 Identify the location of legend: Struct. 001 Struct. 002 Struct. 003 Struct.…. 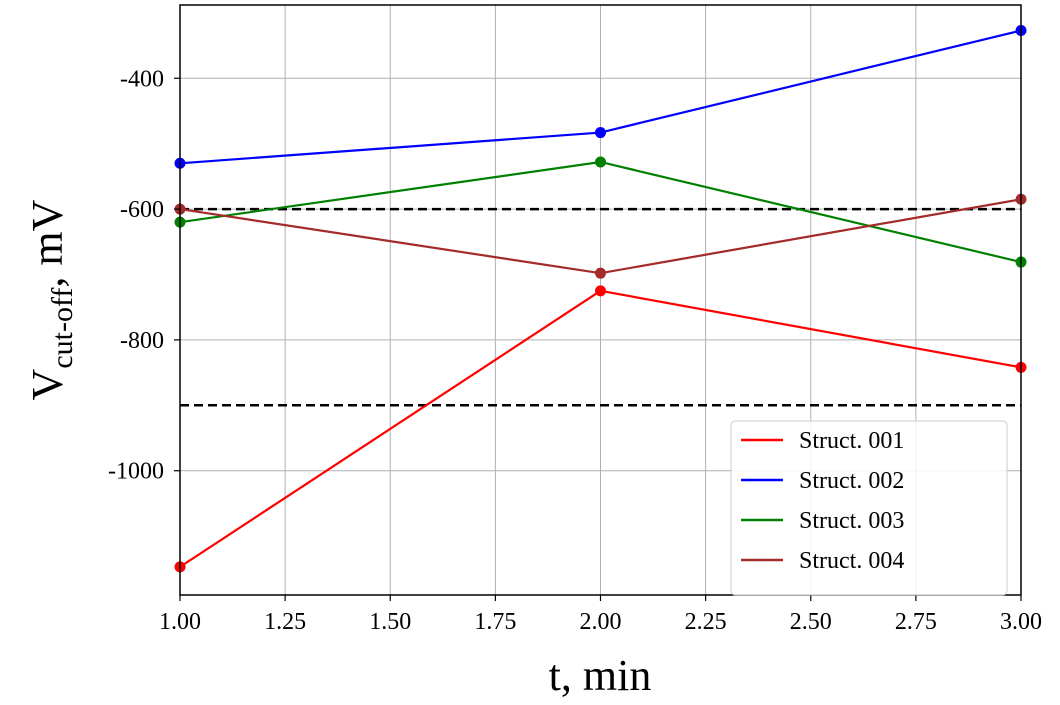
(869, 508).